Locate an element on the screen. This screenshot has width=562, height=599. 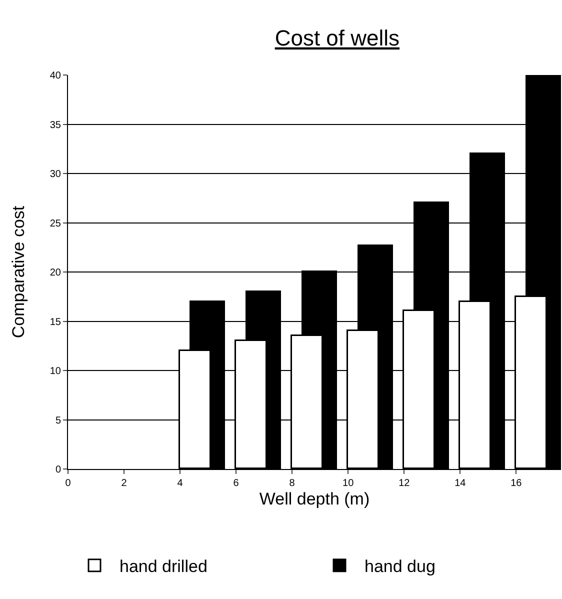
y-tick-label: 0 is located at coordinates (58, 470).